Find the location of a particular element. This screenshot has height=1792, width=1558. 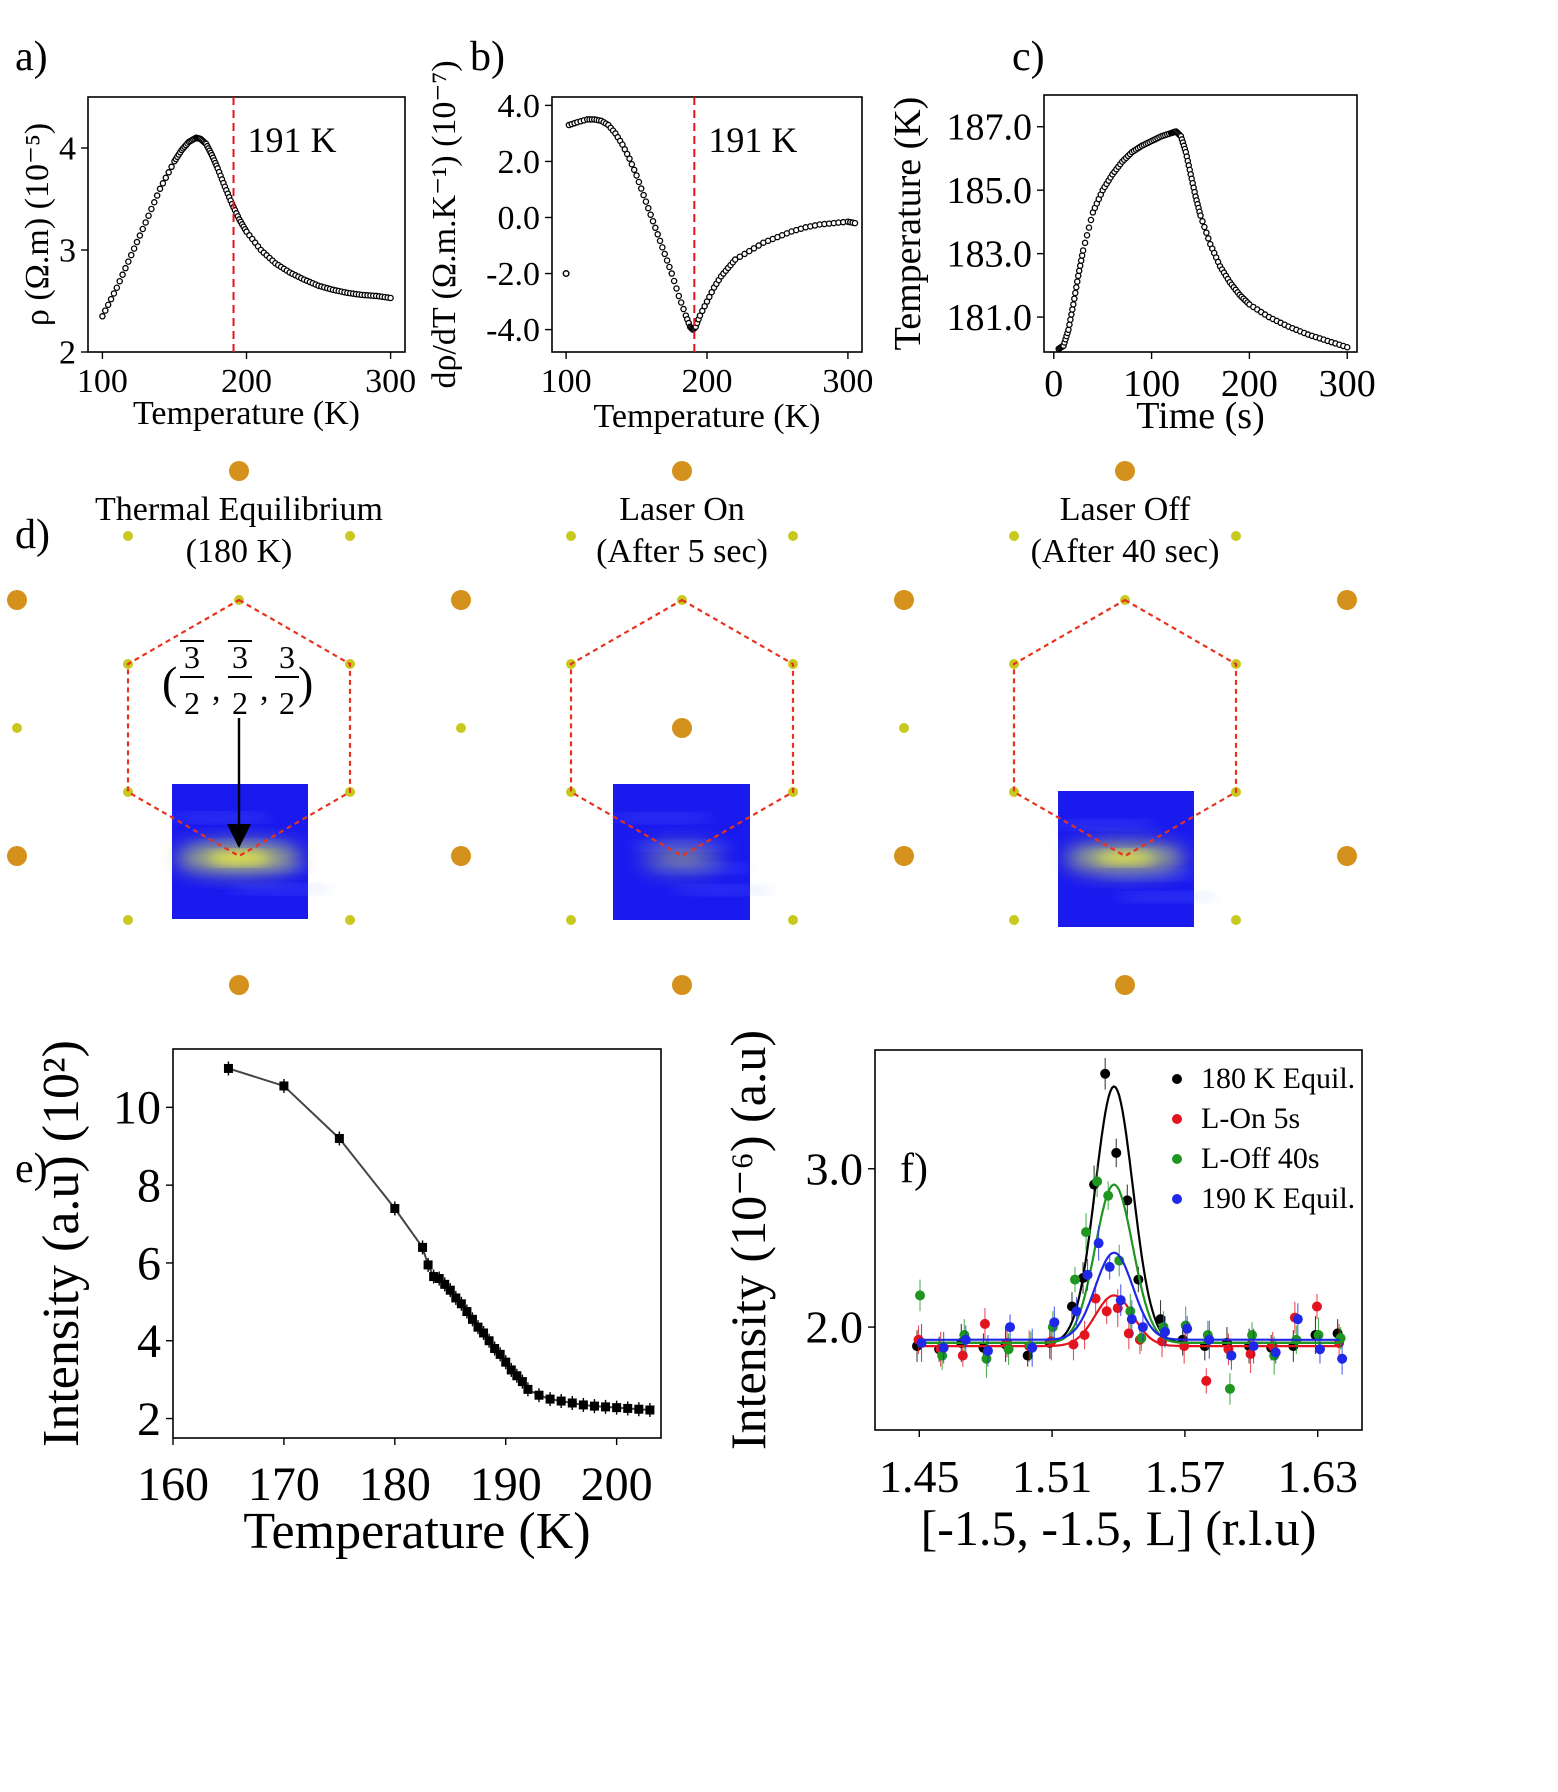

x-tick-label: 180 is located at coordinates (395, 1484).